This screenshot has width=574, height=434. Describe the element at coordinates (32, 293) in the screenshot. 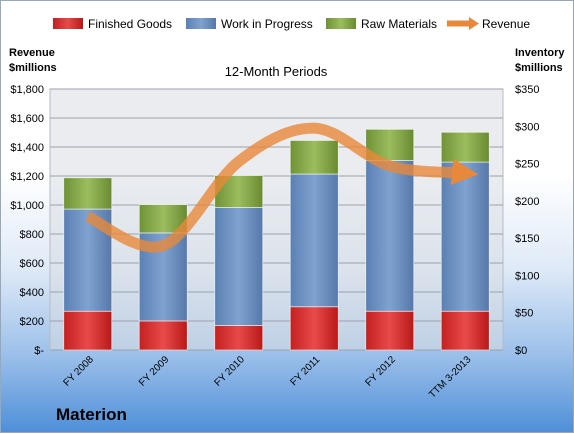

I see `left-tick-label: $400` at that location.